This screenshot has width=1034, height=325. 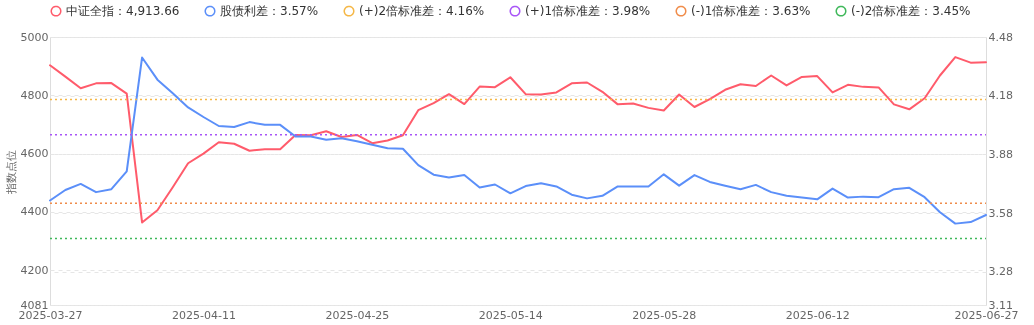 I want to click on y2-tick-label: 3.28, so click(x=1000, y=272).